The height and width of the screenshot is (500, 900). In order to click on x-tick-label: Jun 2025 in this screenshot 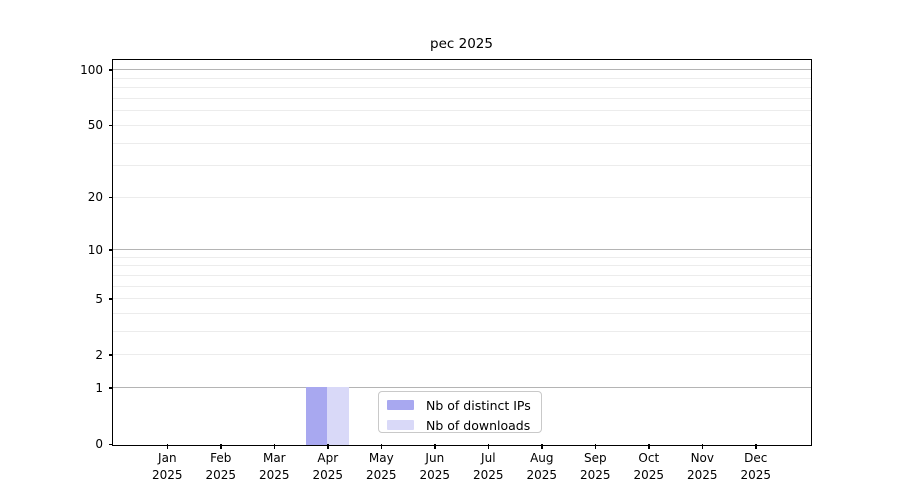, I will do `click(435, 466)`.